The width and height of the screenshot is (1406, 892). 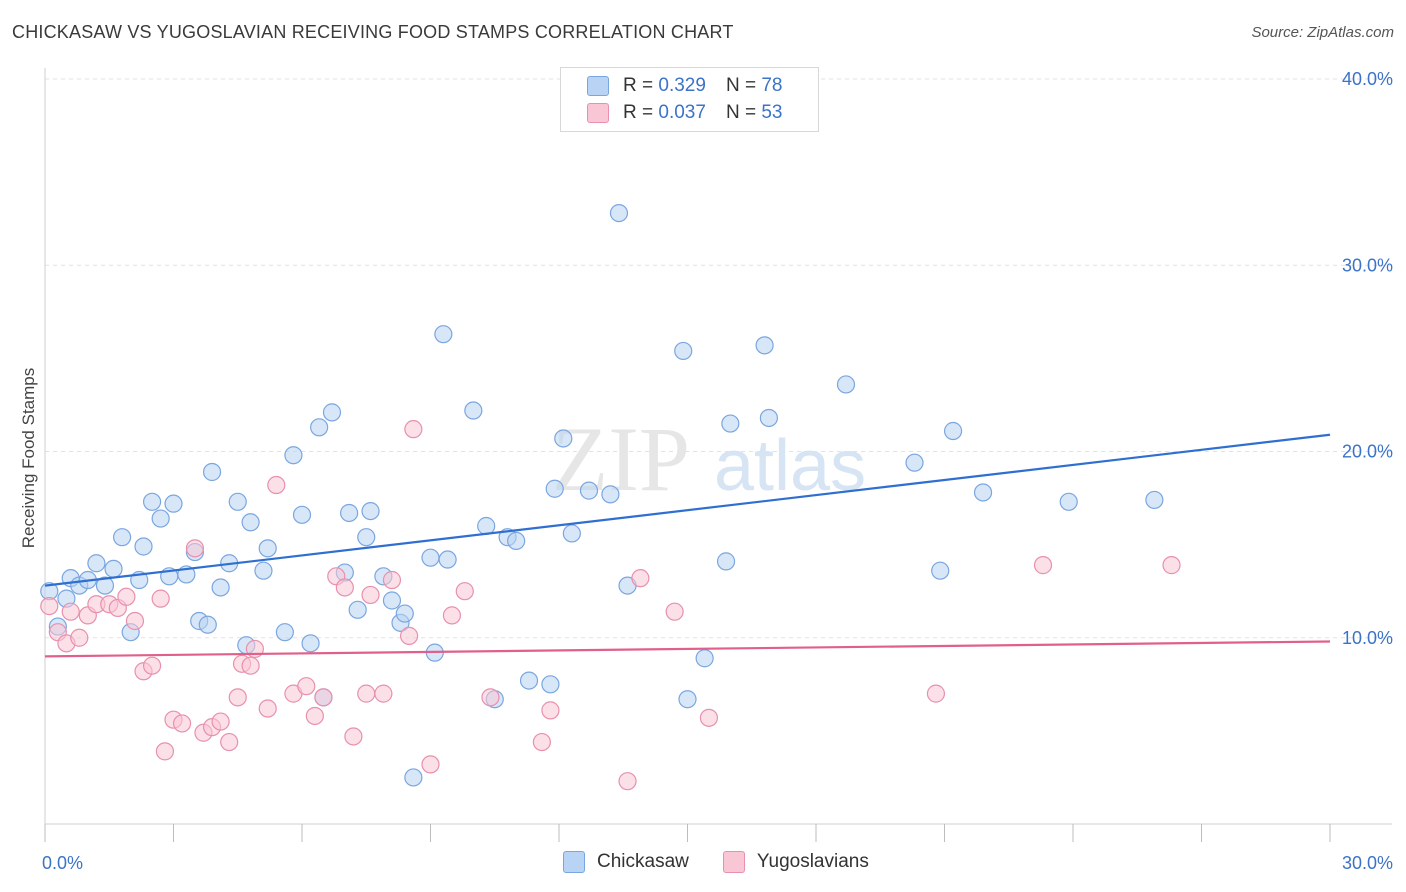 What do you see at coordinates (1367, 79) in the screenshot?
I see `y-tick-label: 40.0%` at bounding box center [1367, 79].